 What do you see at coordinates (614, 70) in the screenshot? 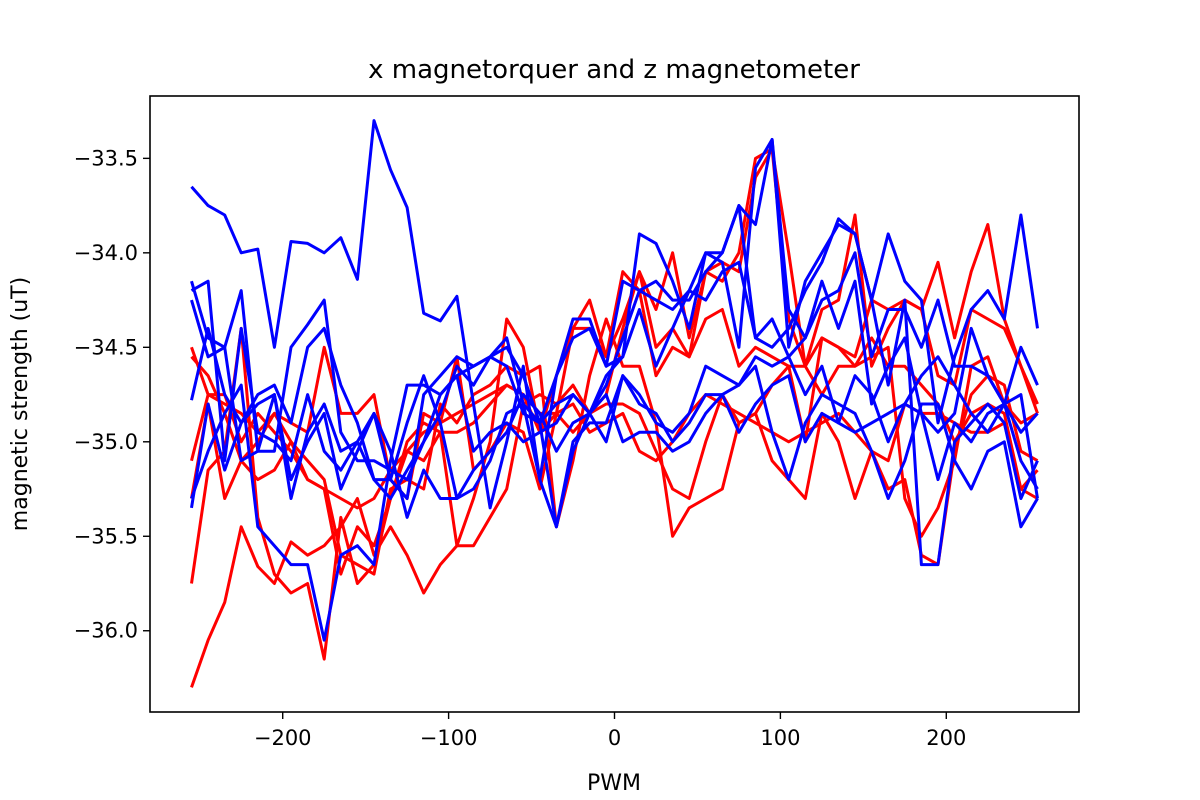
I see `chart-title: x magnetorquer and z magnetometer` at bounding box center [614, 70].